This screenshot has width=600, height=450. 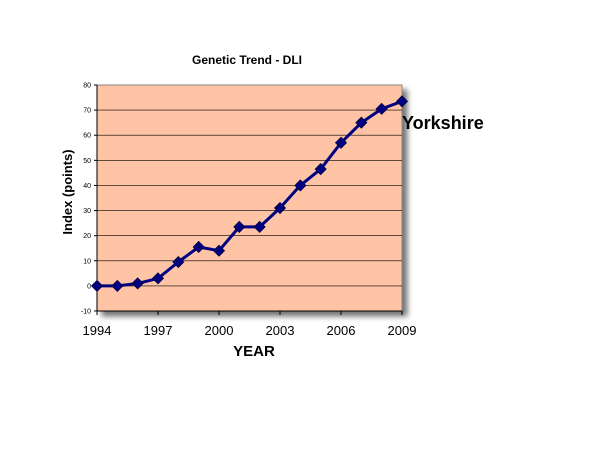 What do you see at coordinates (87, 211) in the screenshot?
I see `y-tick-label: 30` at bounding box center [87, 211].